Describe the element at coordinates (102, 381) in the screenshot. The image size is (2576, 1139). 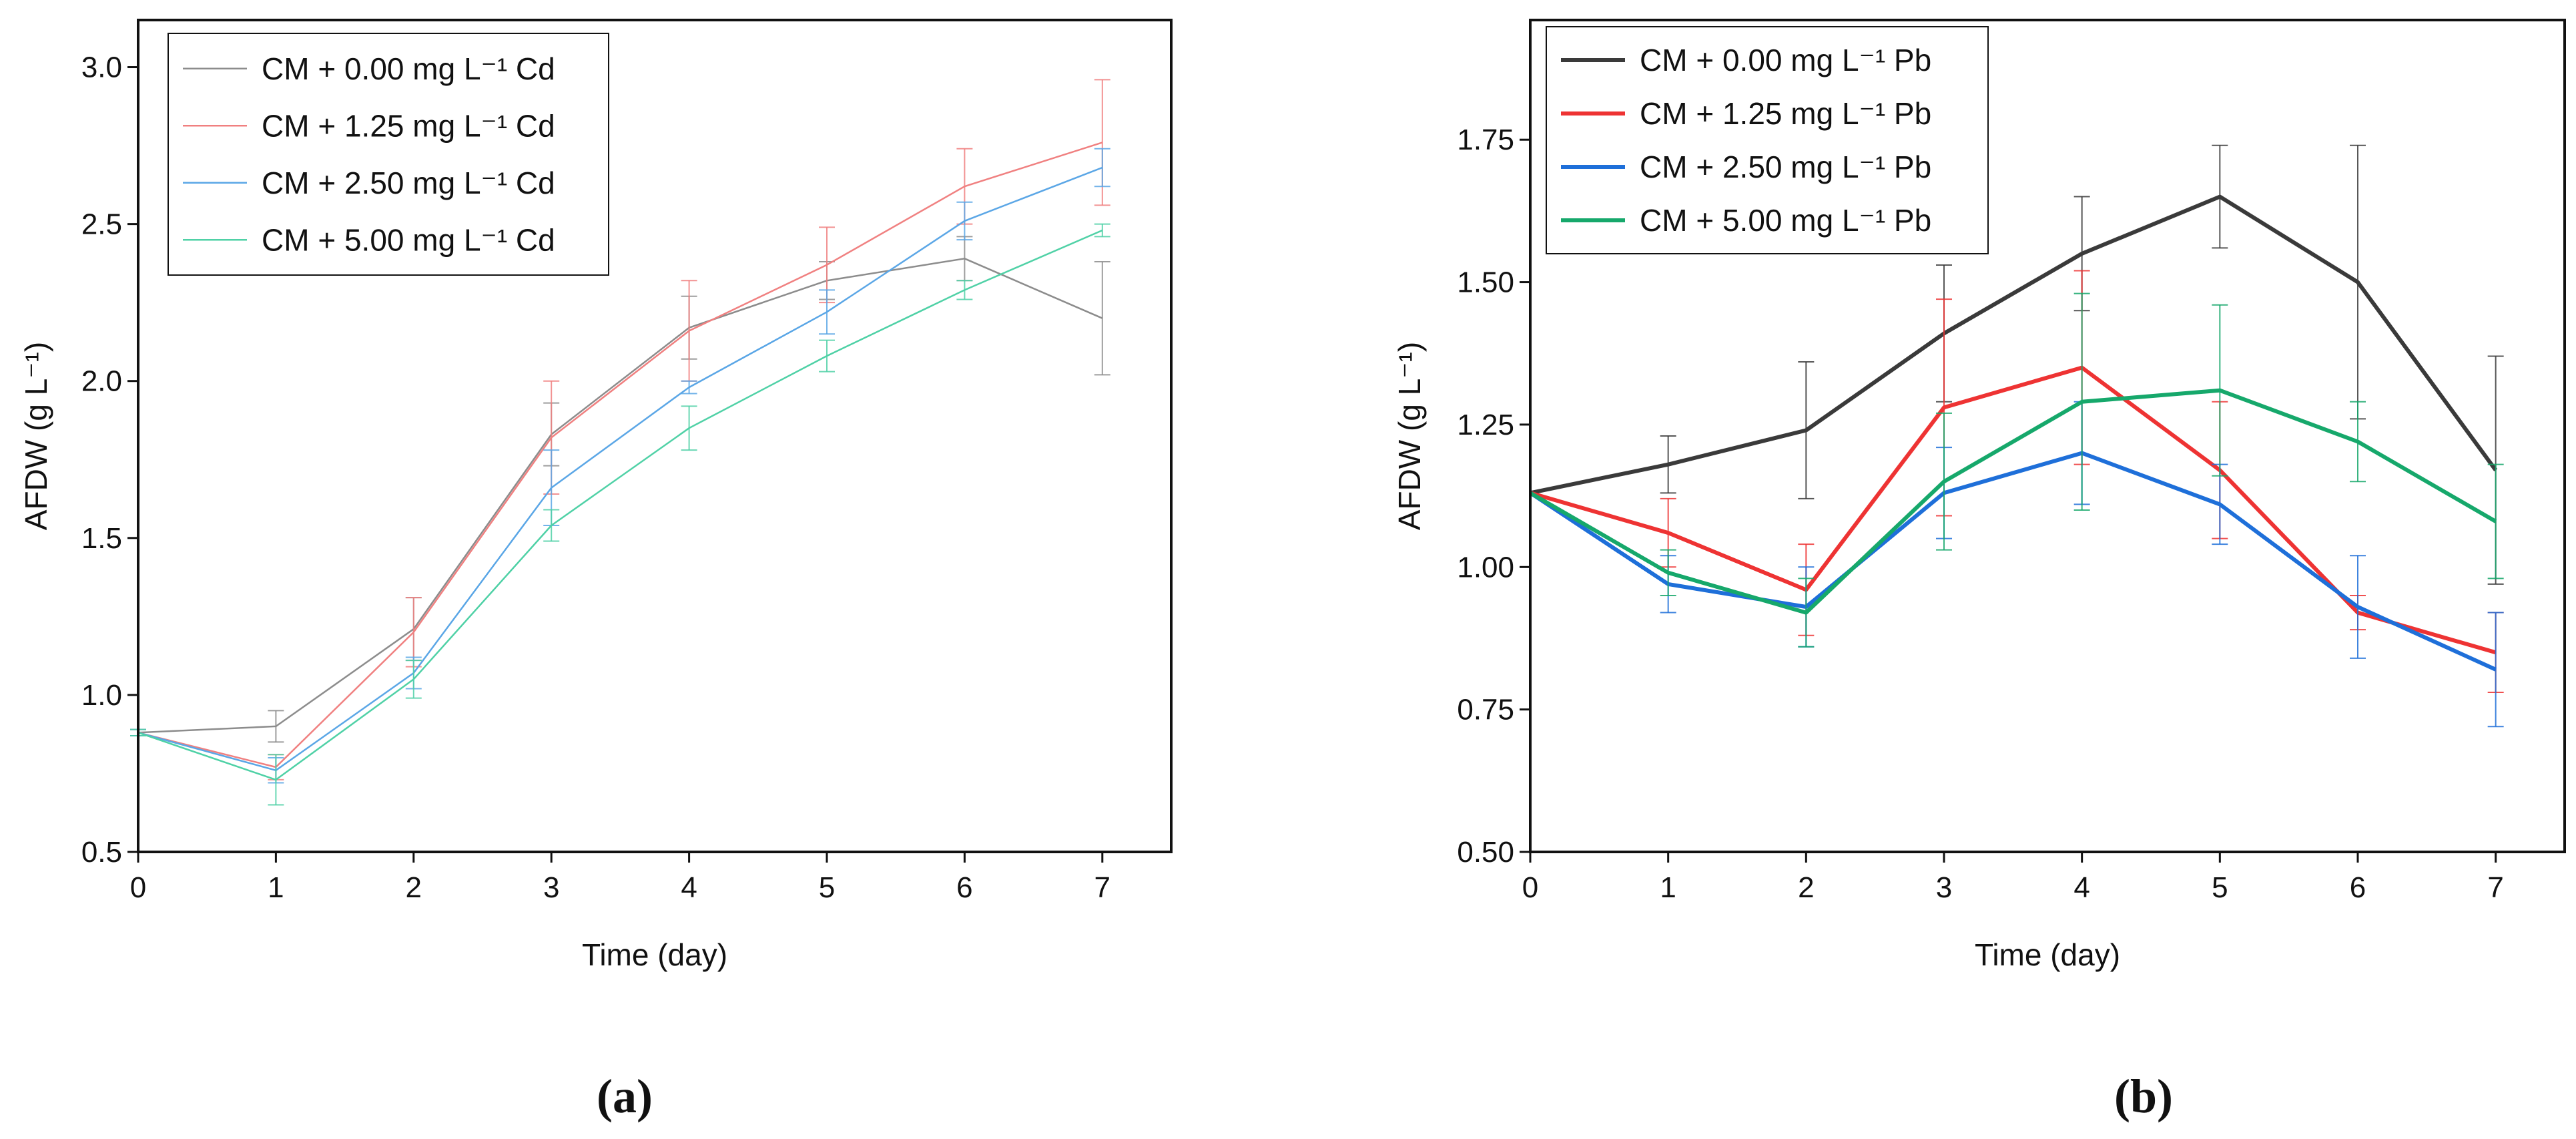
I see `y-tick-label: 2.0` at that location.